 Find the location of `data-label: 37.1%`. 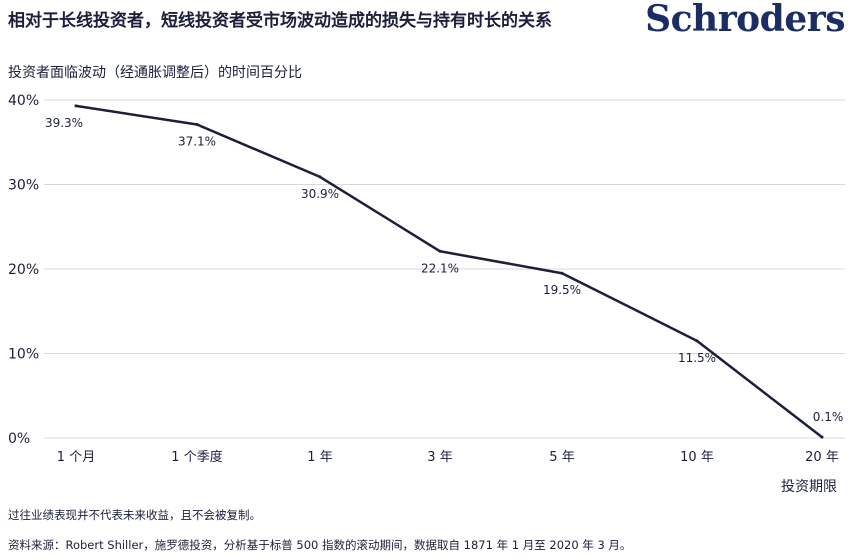

data-label: 37.1% is located at coordinates (197, 142).